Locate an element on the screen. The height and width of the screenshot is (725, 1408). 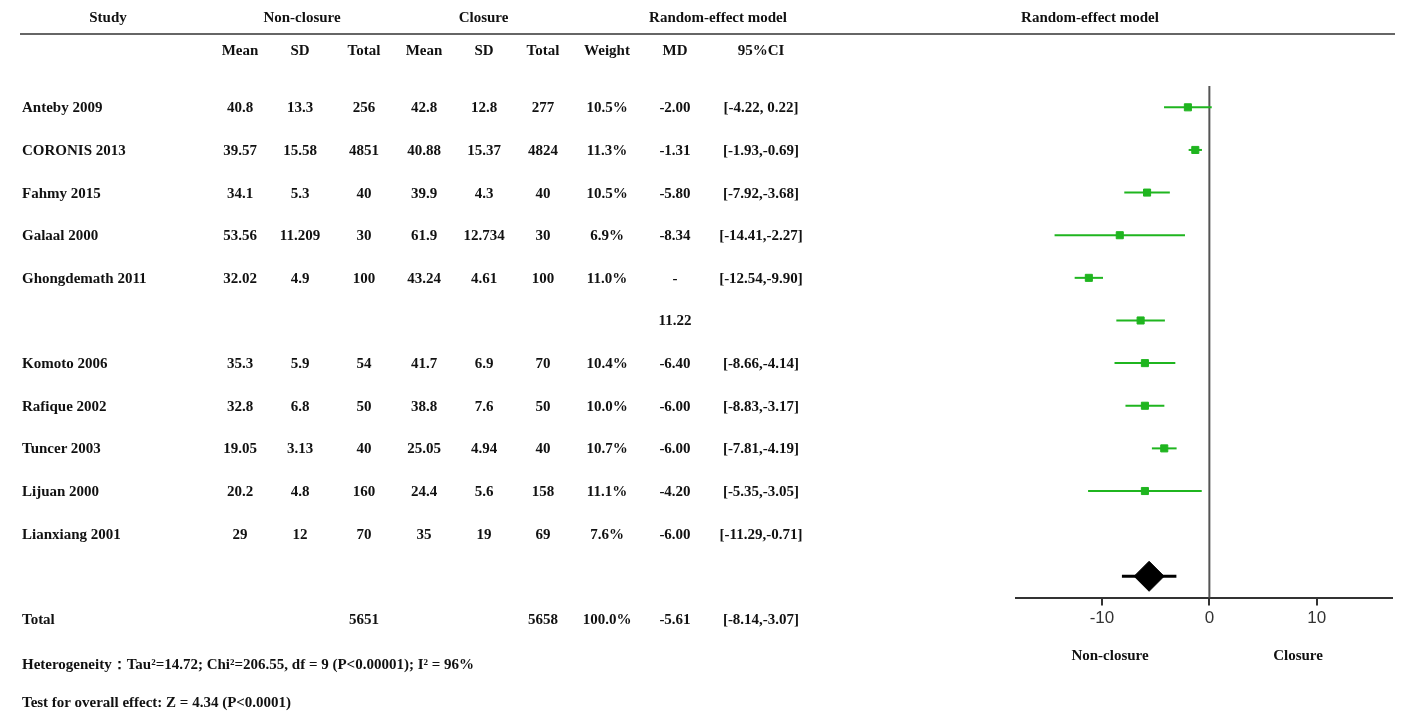
text: 12.8 is located at coordinates (484, 106).